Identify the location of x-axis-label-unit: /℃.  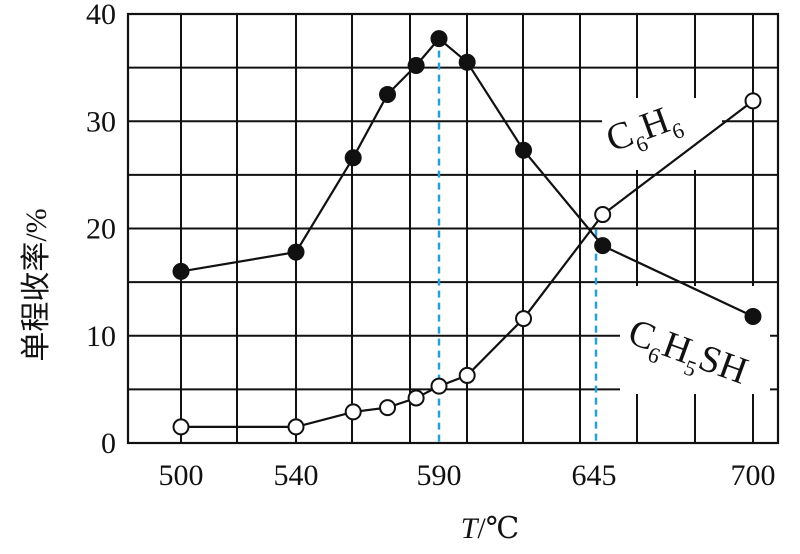
(498, 528).